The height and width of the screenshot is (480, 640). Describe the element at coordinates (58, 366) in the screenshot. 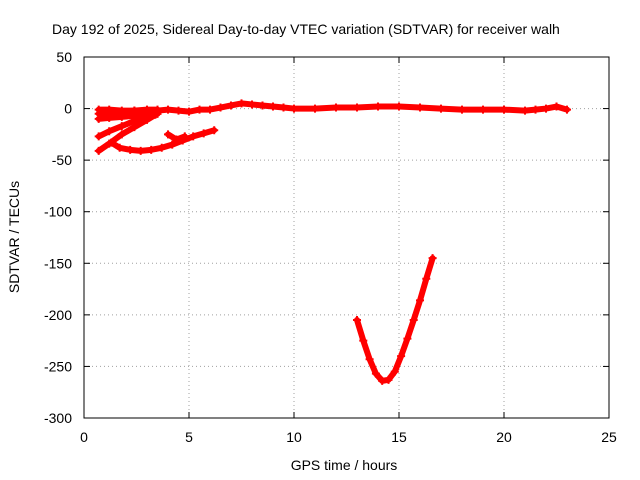

I see `y-tick-label: -250` at that location.